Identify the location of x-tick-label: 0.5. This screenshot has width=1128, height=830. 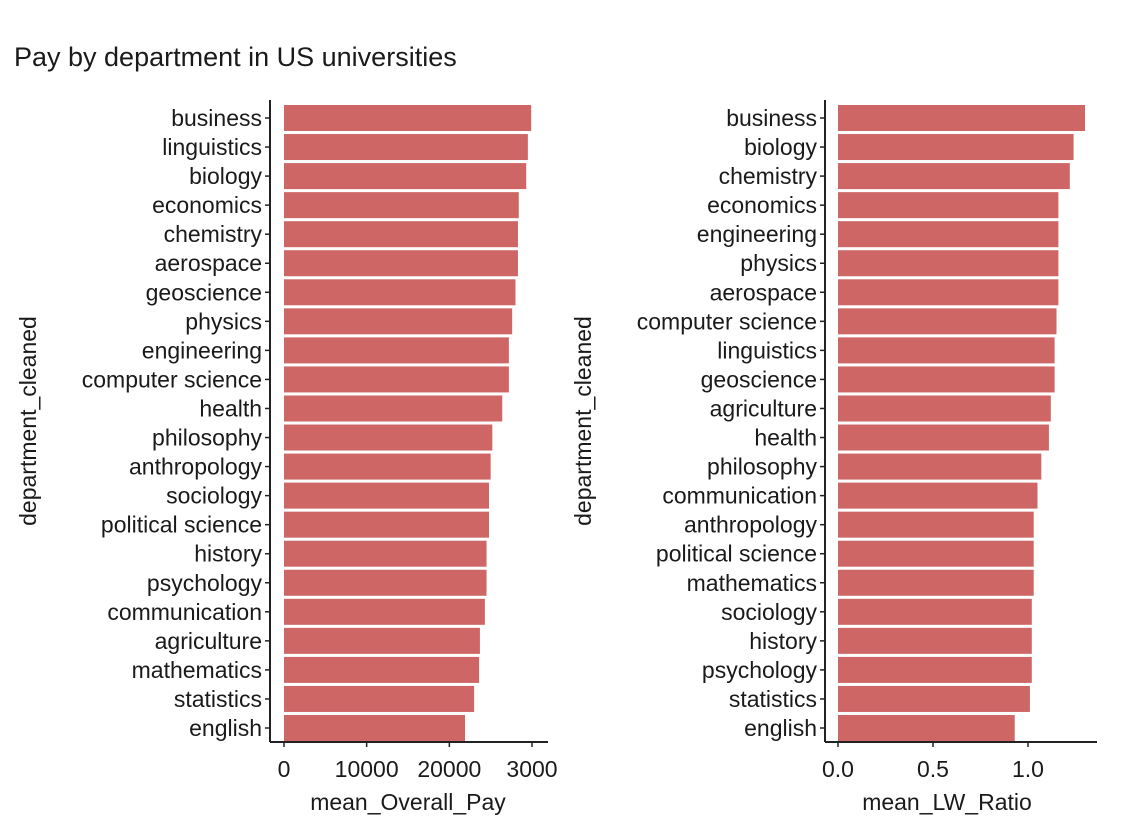
(933, 769).